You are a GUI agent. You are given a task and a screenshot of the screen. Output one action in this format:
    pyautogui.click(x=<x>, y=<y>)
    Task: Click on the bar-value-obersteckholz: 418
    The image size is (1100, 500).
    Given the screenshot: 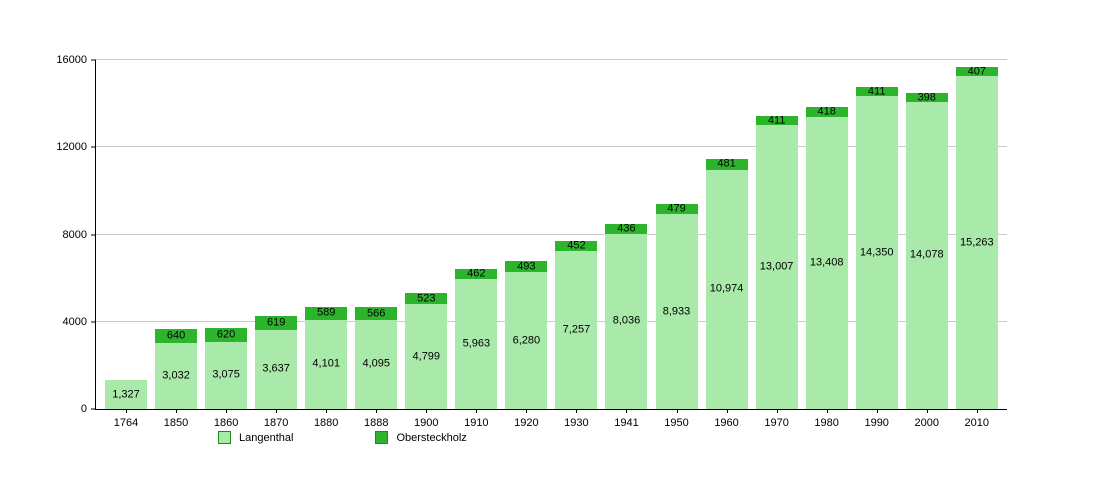 What is the action you would take?
    pyautogui.click(x=826, y=111)
    